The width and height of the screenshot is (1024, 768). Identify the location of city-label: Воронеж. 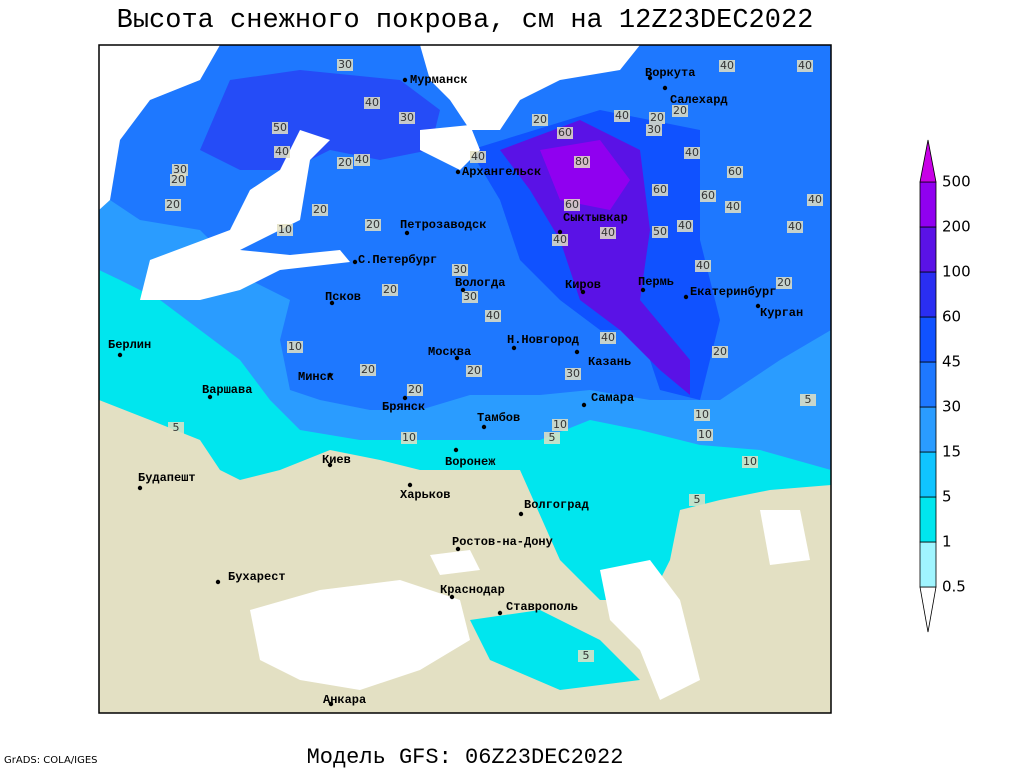
(470, 462).